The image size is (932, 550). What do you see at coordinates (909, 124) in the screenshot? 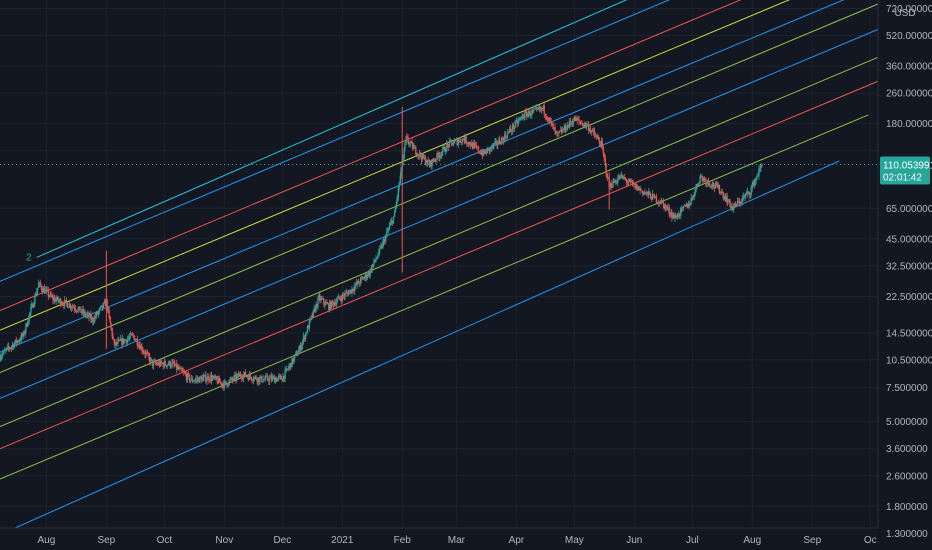
I see `price-axis-tick-label: 180.000000` at bounding box center [909, 124].